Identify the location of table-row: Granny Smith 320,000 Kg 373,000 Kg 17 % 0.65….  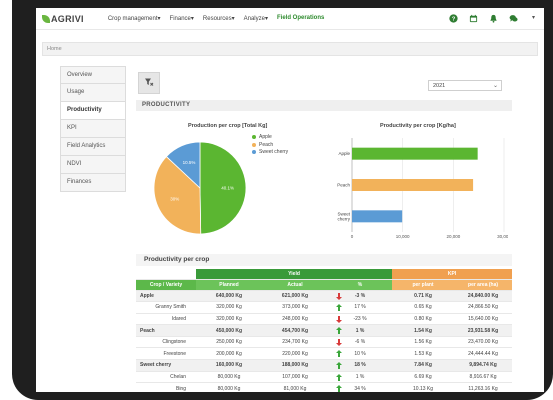
(324, 307).